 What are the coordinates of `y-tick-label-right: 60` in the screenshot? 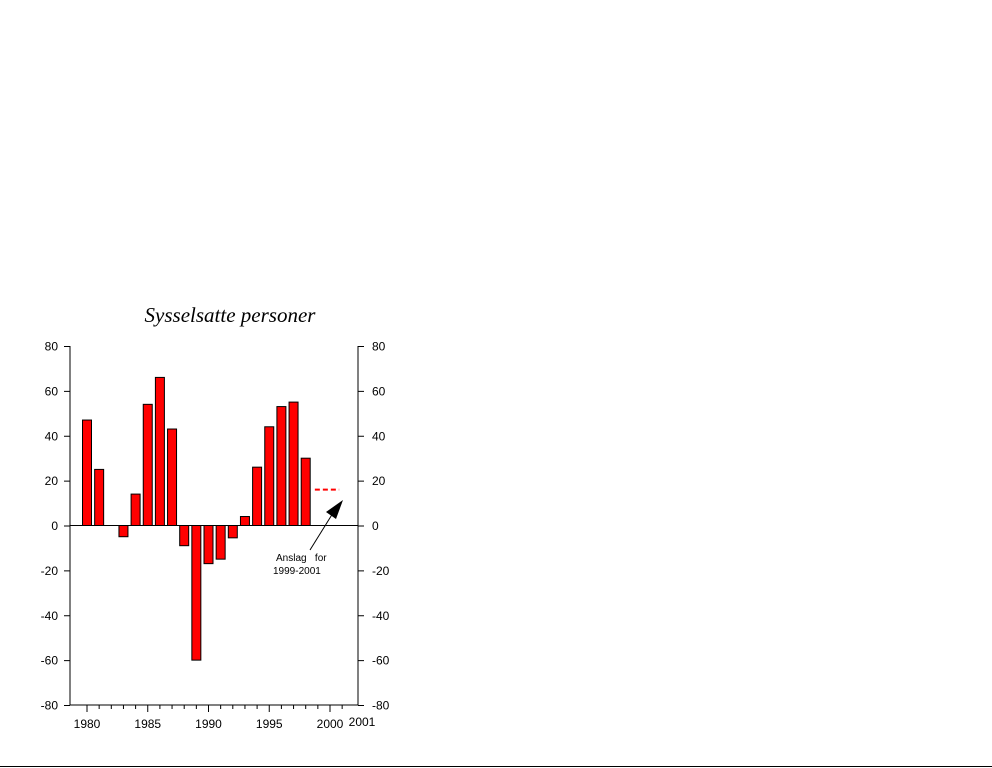 It's located at (379, 391).